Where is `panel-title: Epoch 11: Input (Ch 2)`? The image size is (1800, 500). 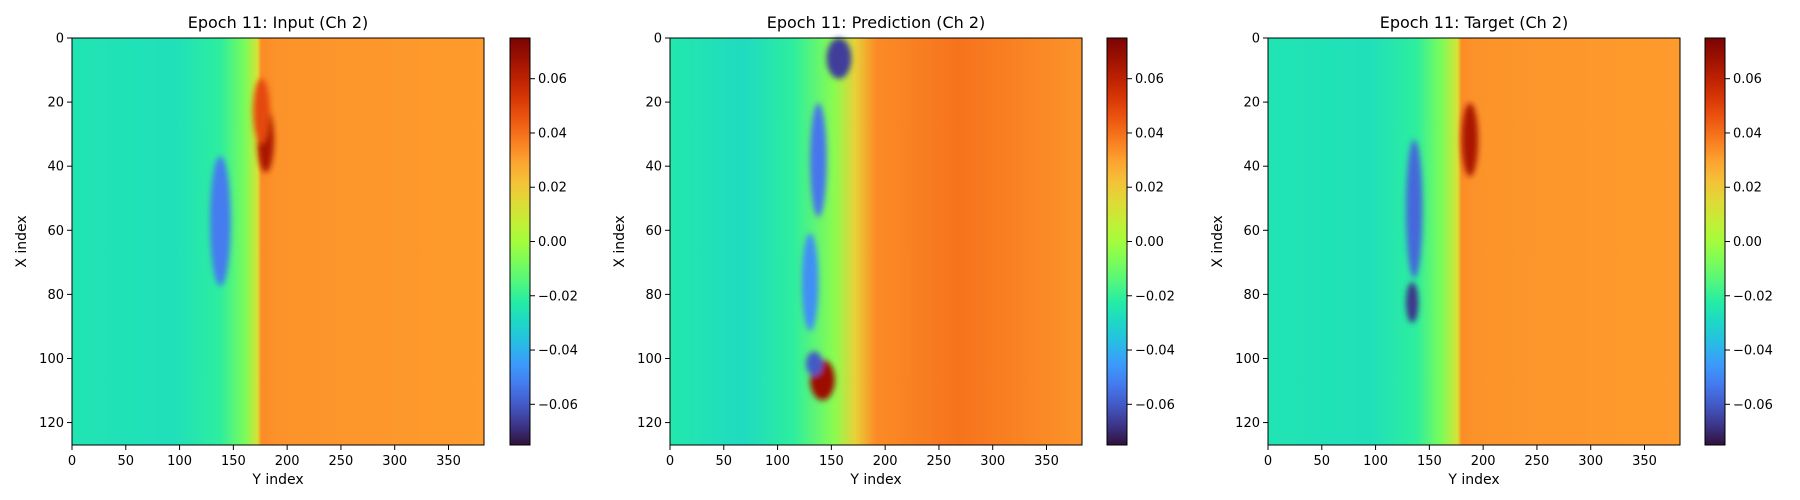 panel-title: Epoch 11: Input (Ch 2) is located at coordinates (278, 22).